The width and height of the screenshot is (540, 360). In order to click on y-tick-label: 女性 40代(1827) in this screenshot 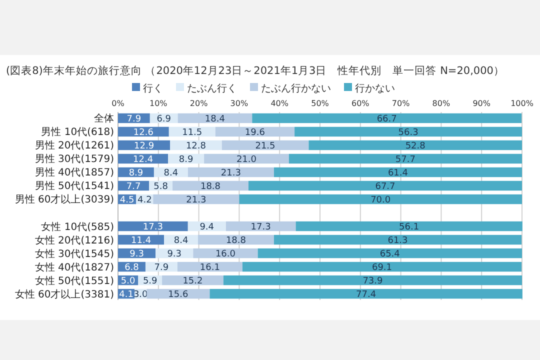, I will do `click(74, 267)`.